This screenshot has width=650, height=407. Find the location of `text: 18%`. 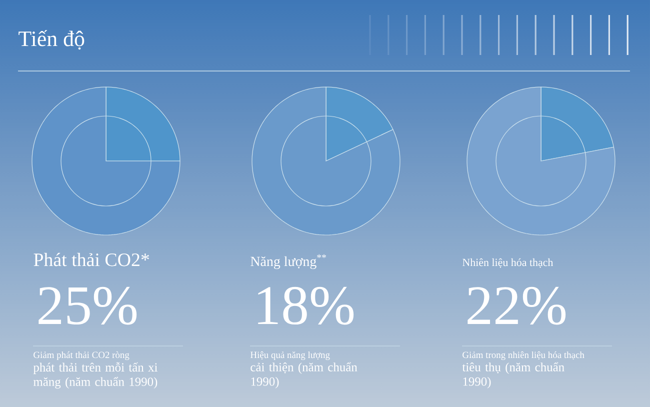

text: 18% is located at coordinates (306, 305).